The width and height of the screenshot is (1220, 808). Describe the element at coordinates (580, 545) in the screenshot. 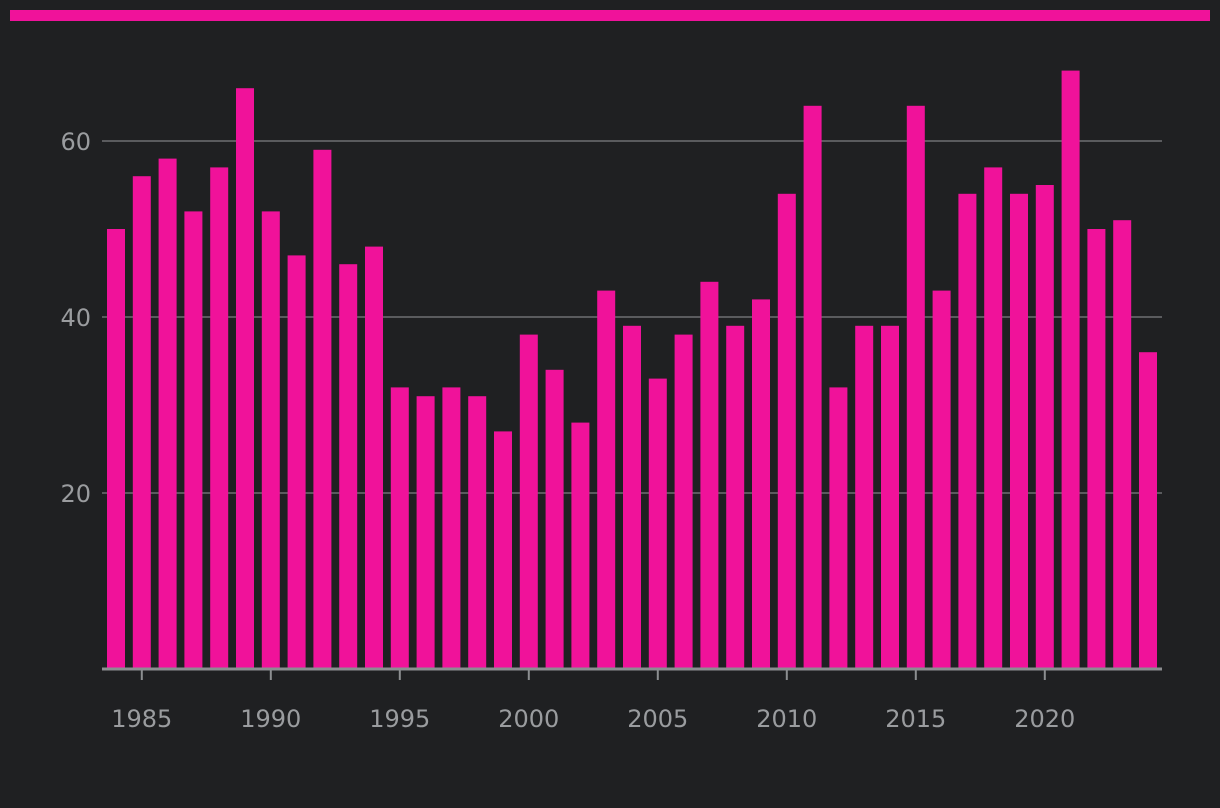

I see `bar-2002` at that location.